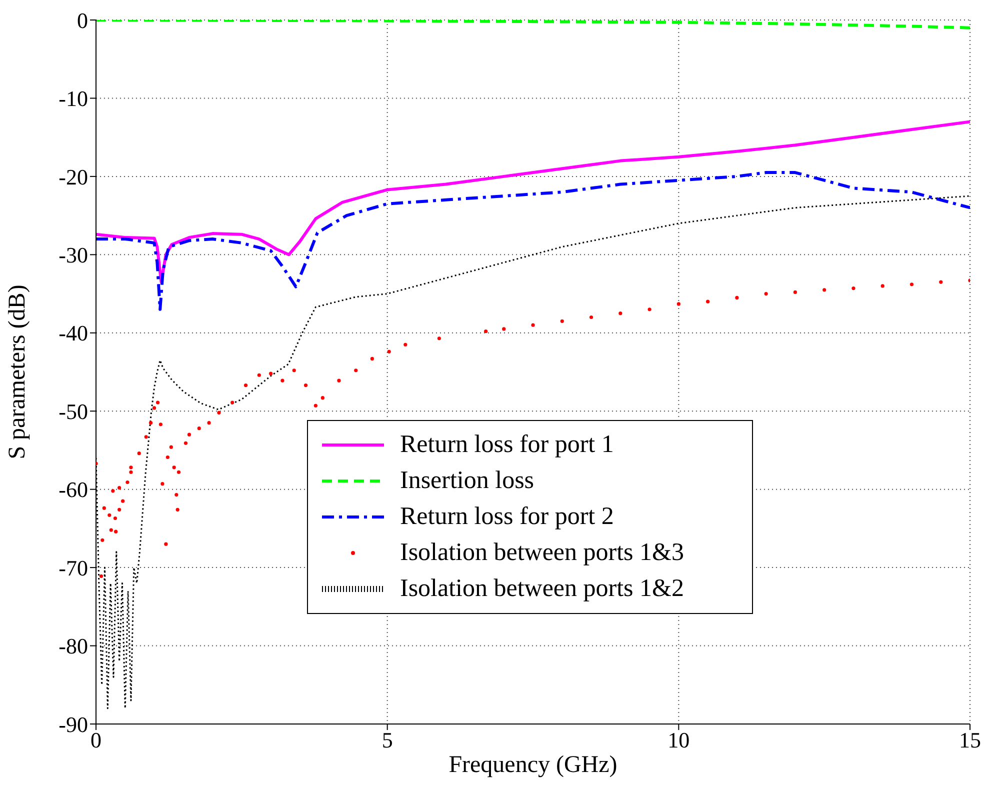 The image size is (990, 789). I want to click on x-tick-label: 5, so click(387, 740).